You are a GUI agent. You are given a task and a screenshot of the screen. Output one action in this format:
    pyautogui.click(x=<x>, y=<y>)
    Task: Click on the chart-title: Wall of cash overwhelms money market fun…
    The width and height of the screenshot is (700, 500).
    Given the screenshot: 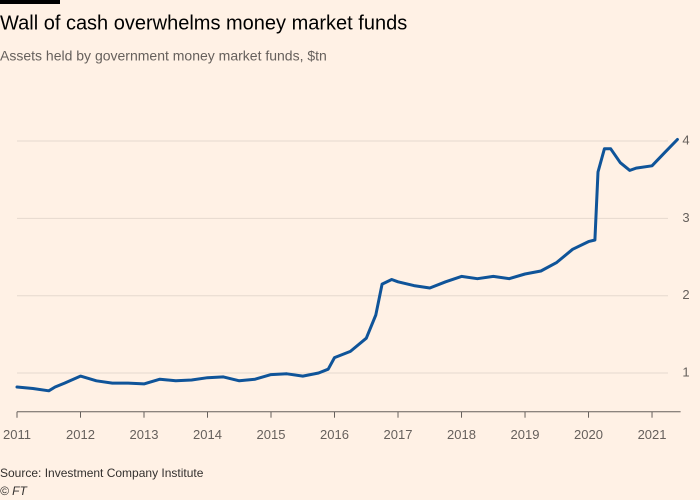 What is the action you would take?
    pyautogui.click(x=203, y=23)
    